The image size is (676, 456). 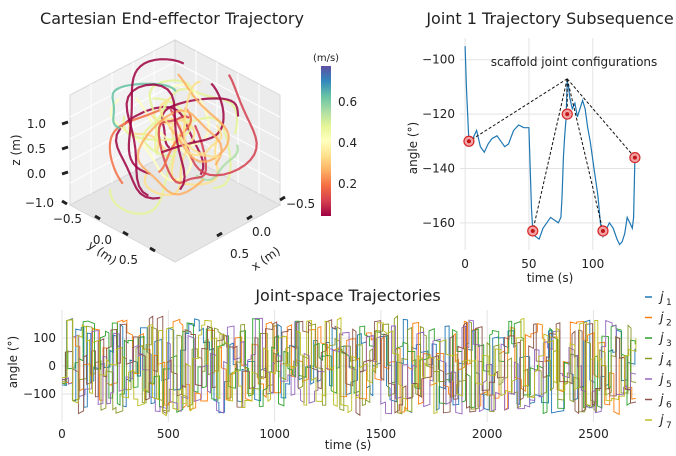 What do you see at coordinates (16, 149) in the screenshot?
I see `z-axis-label: z (m)` at bounding box center [16, 149].